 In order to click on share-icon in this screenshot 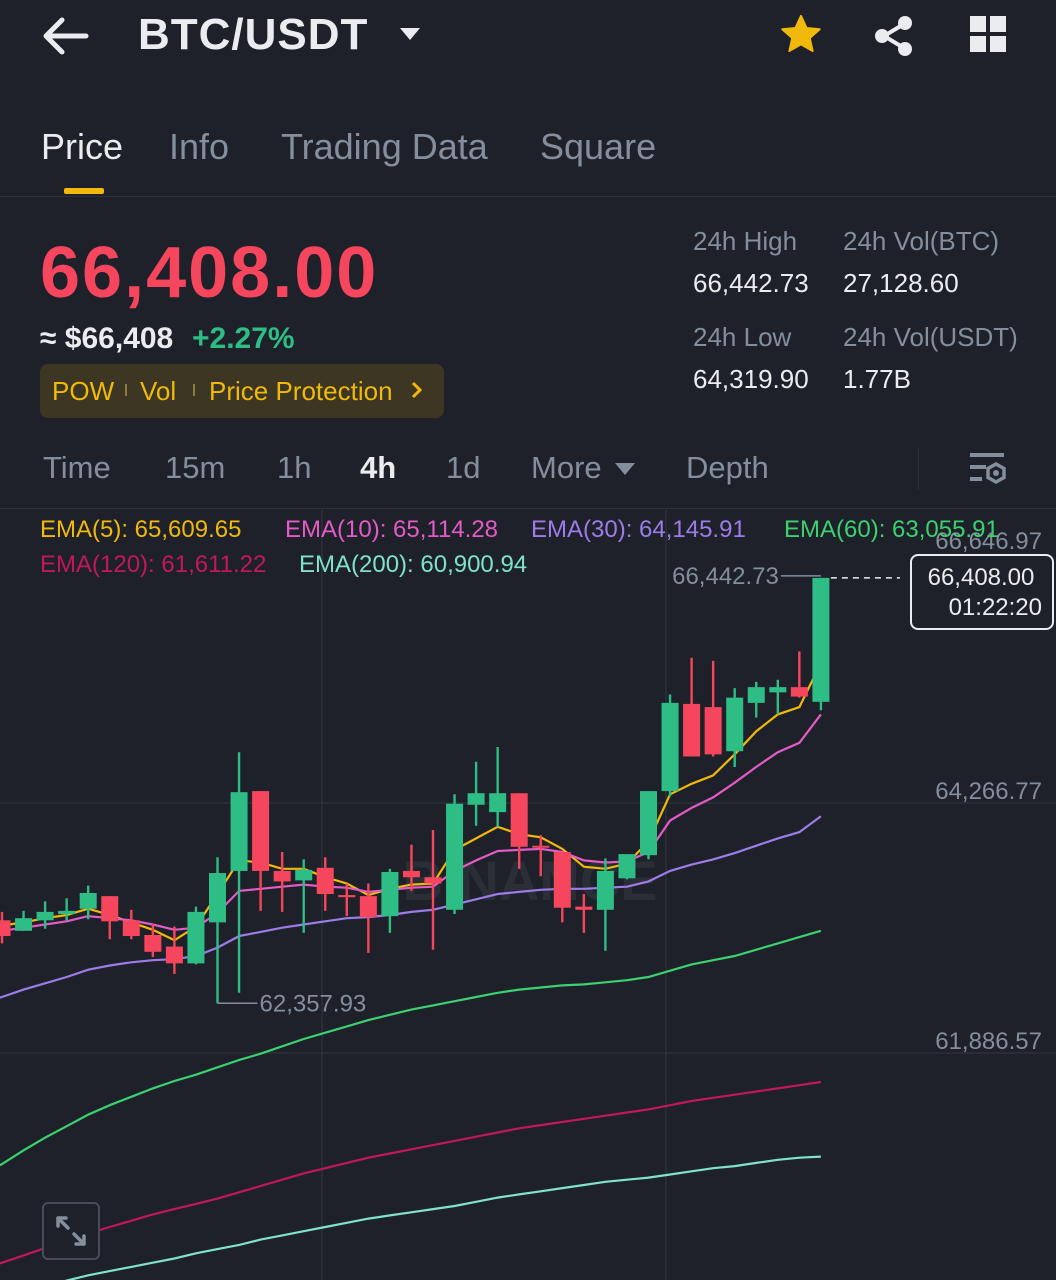, I will do `click(894, 36)`.